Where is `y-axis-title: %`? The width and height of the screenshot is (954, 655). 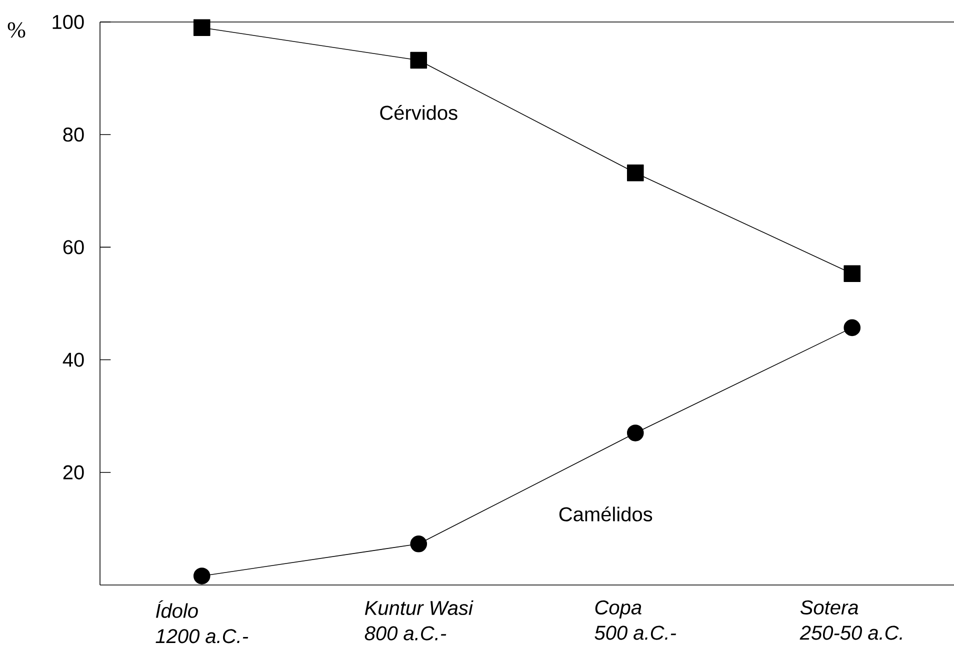
y-axis-title: % is located at coordinates (17, 30).